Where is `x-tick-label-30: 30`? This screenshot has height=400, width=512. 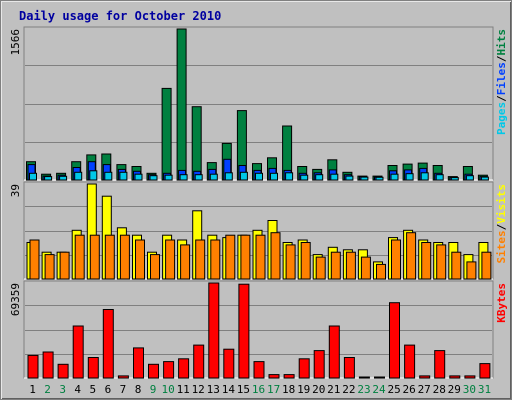
x-tick-label-30: 30 is located at coordinates (469, 389).